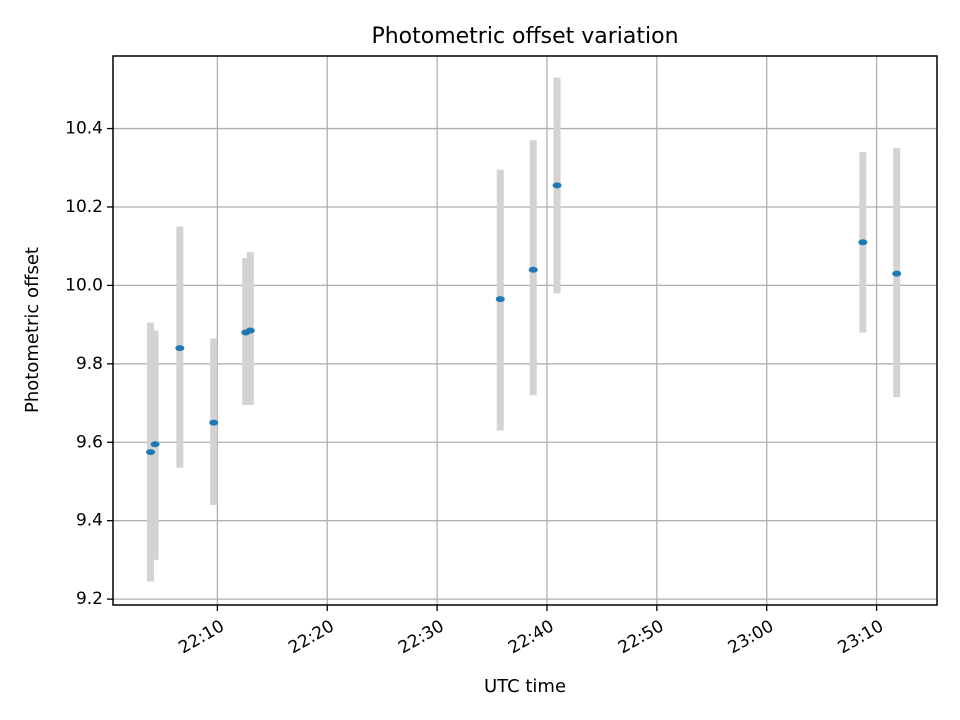  What do you see at coordinates (84, 207) in the screenshot?
I see `y-tick-label: 10.2` at bounding box center [84, 207].